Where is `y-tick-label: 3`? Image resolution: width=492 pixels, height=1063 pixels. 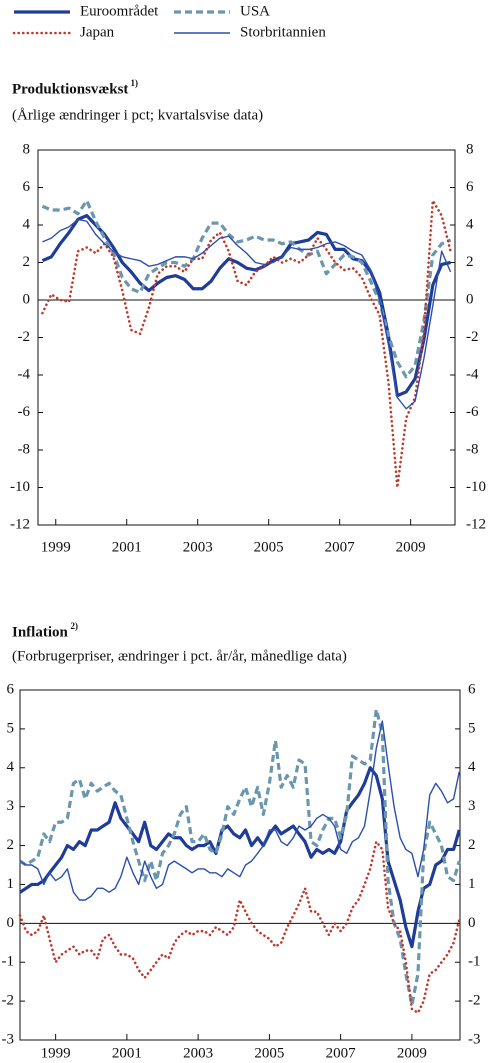 y-tick-label: 3 is located at coordinates (11, 806).